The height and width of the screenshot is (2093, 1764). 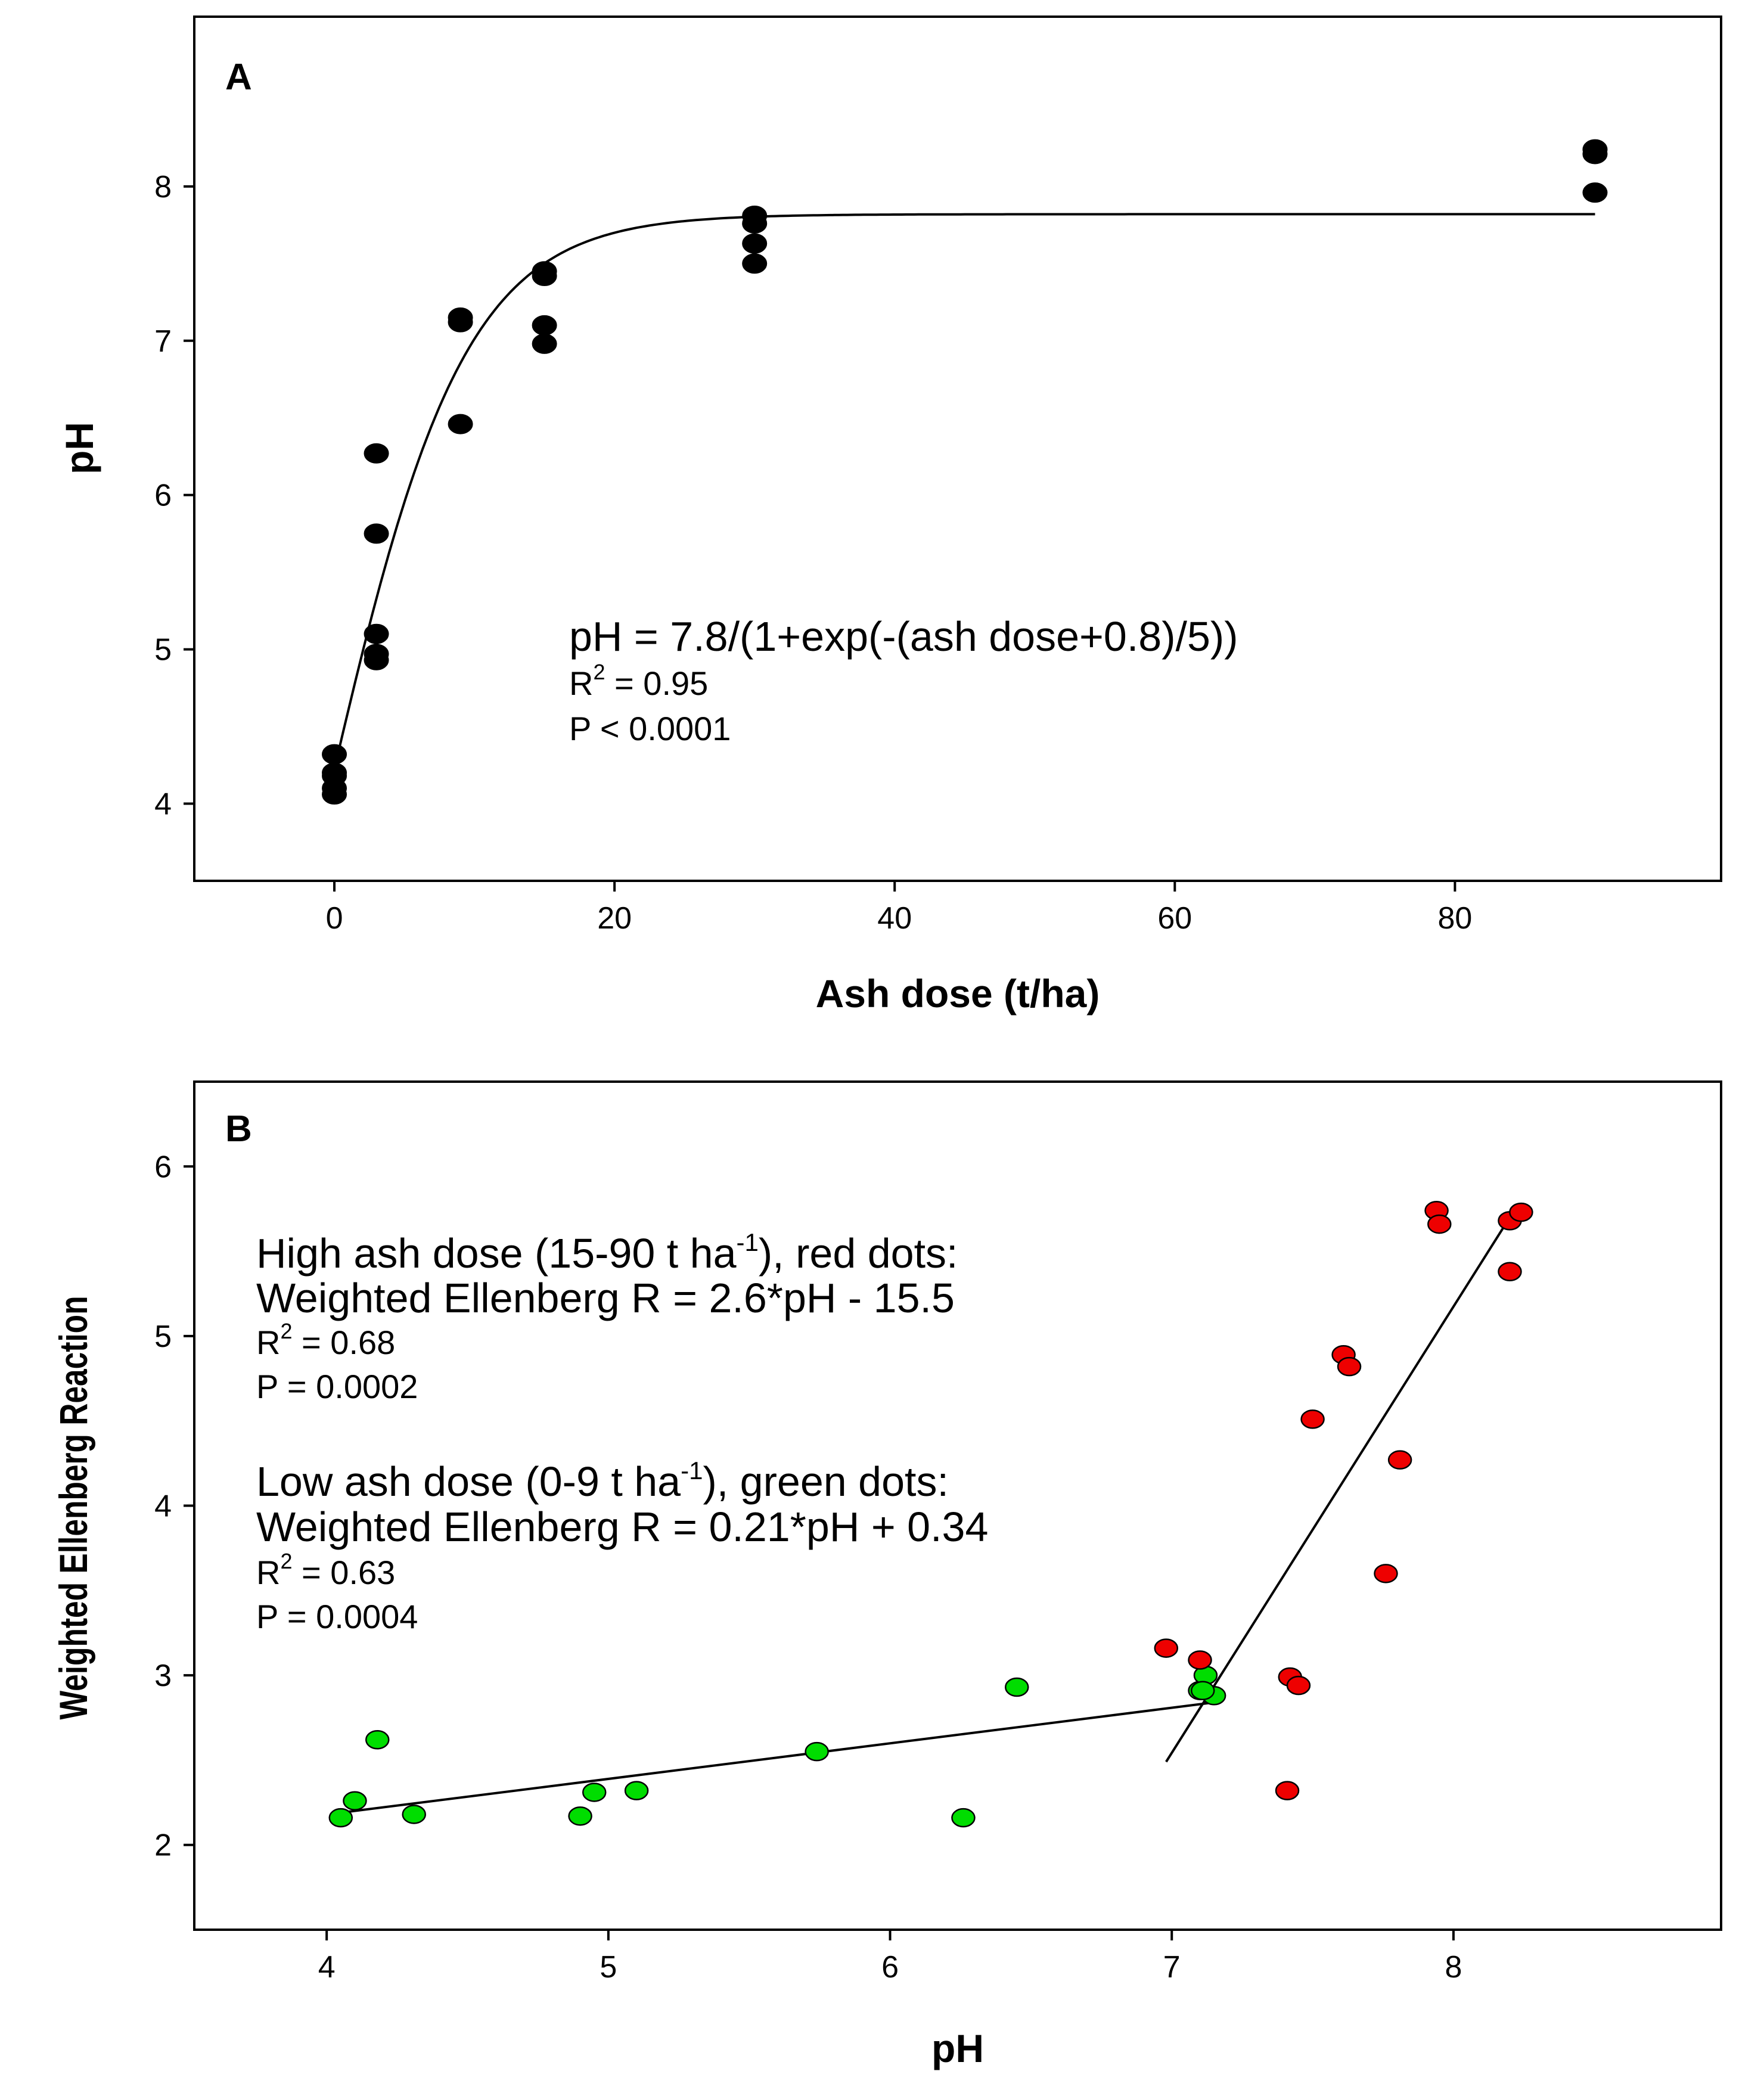 I want to click on axis-1-y-tick-label: 6, so click(x=163, y=1167).